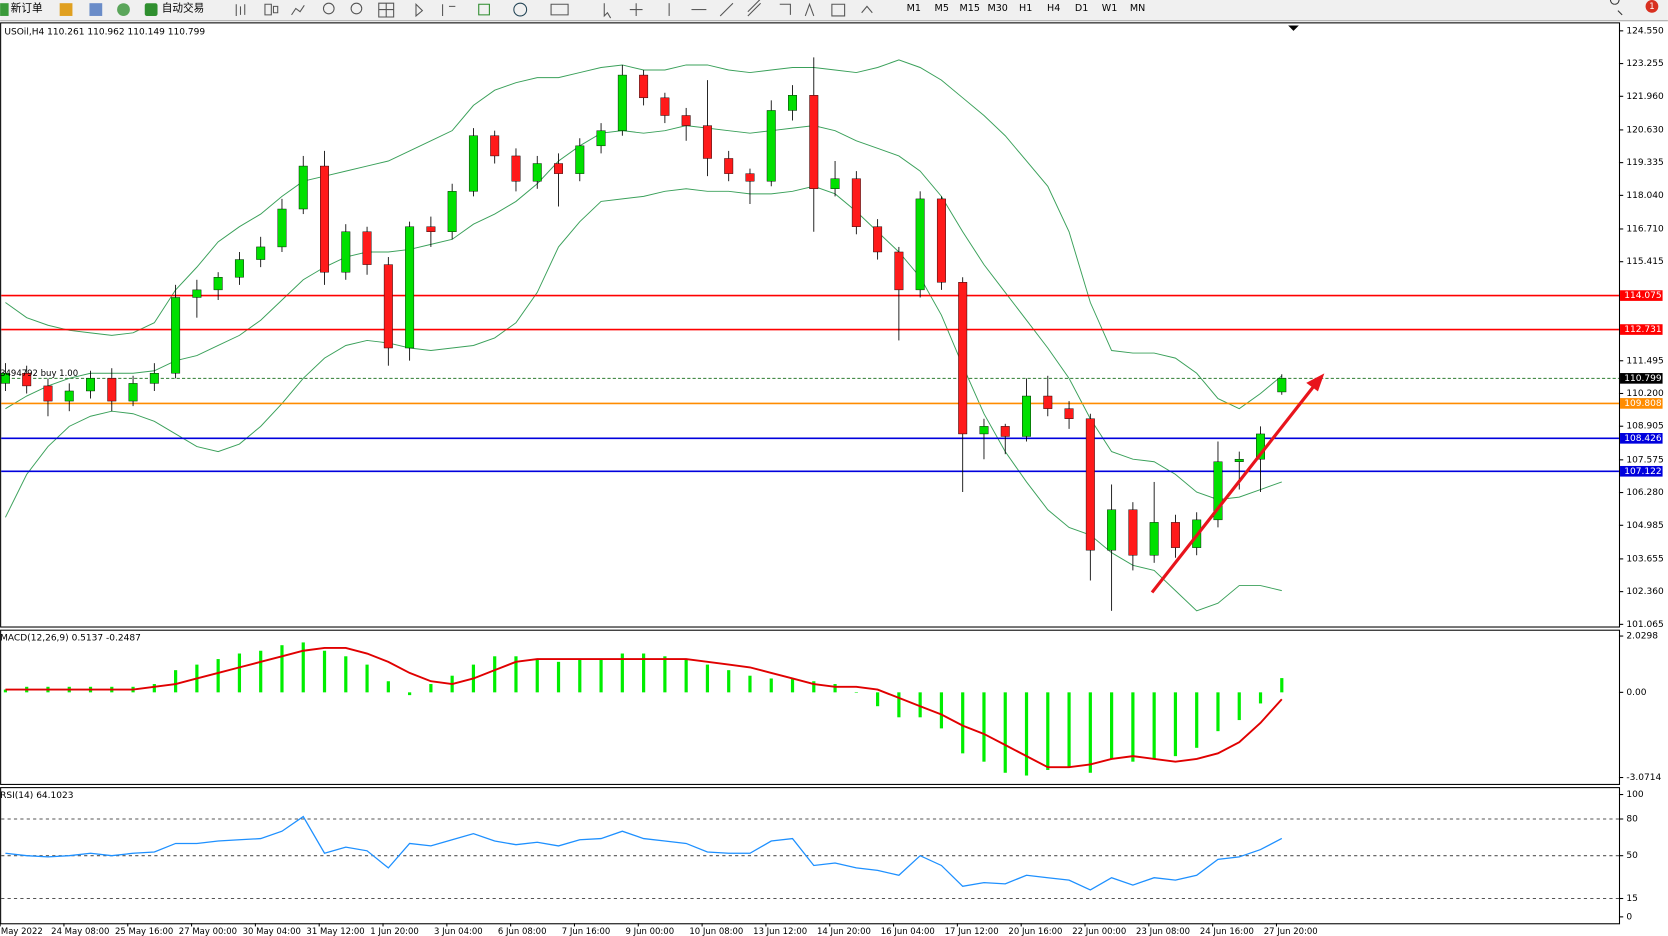  What do you see at coordinates (1634, 795) in the screenshot?
I see `y-tick-label: 100` at bounding box center [1634, 795].